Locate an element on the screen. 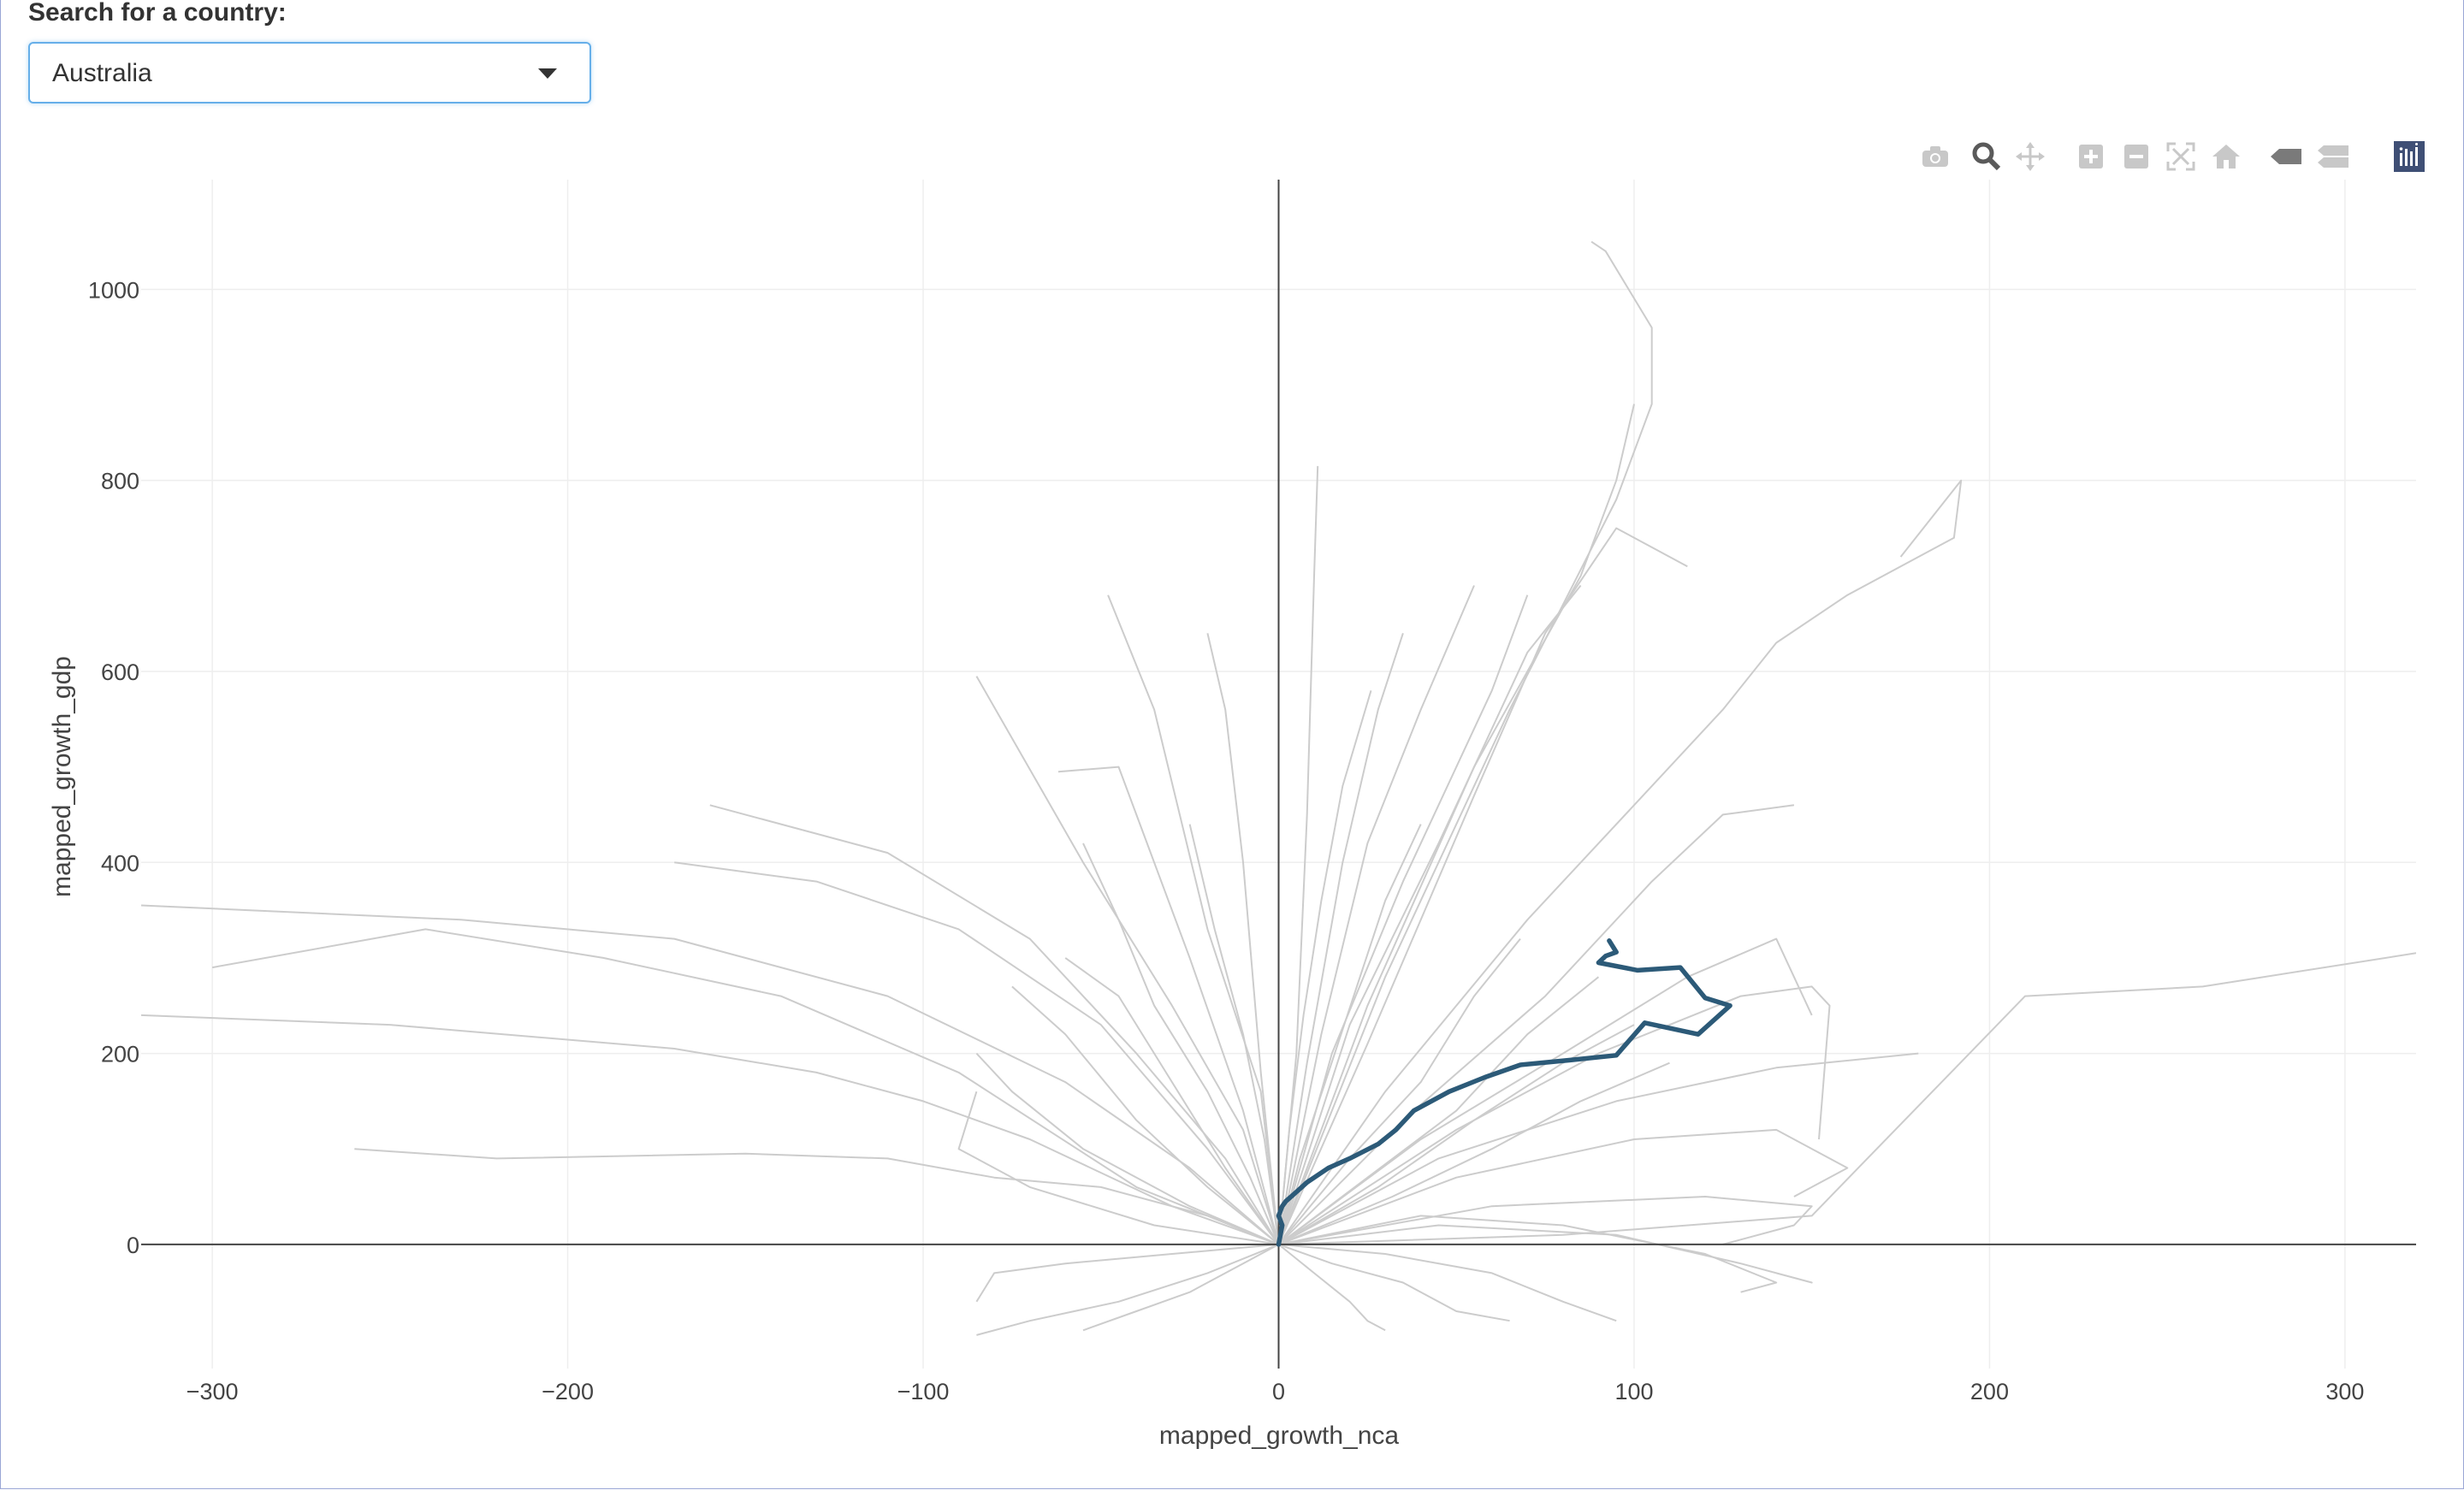 The height and width of the screenshot is (1490, 2464). y-tick-label: 0 is located at coordinates (133, 1245).